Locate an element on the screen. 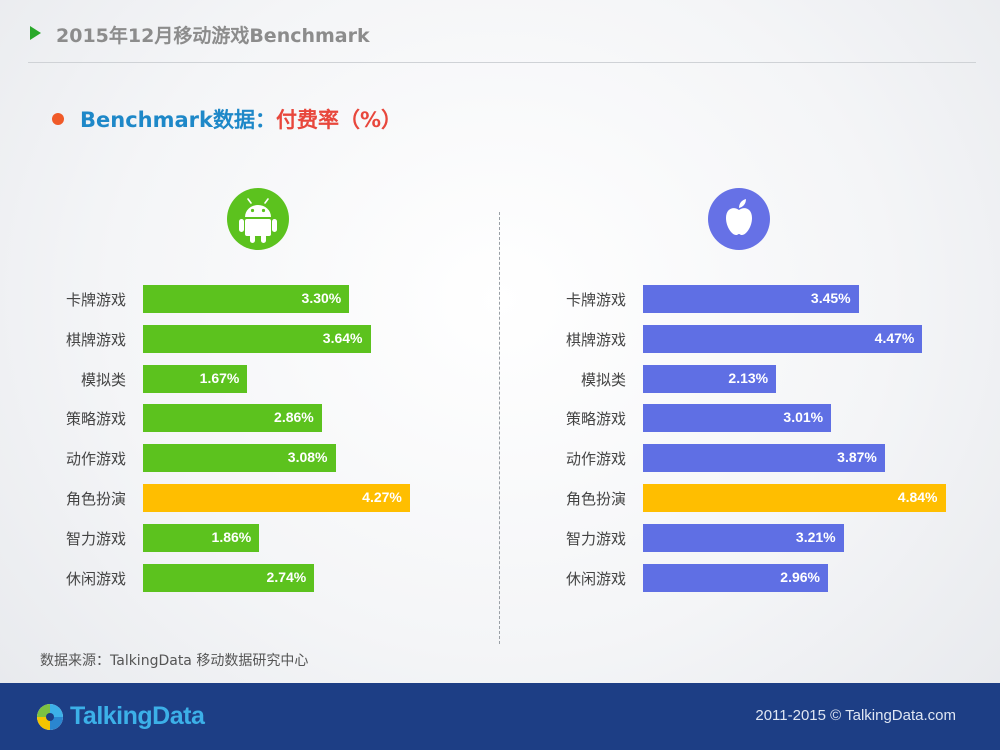  footer-bar: TalkingData 2011-2015 © TalkingData.com is located at coordinates (500, 716).